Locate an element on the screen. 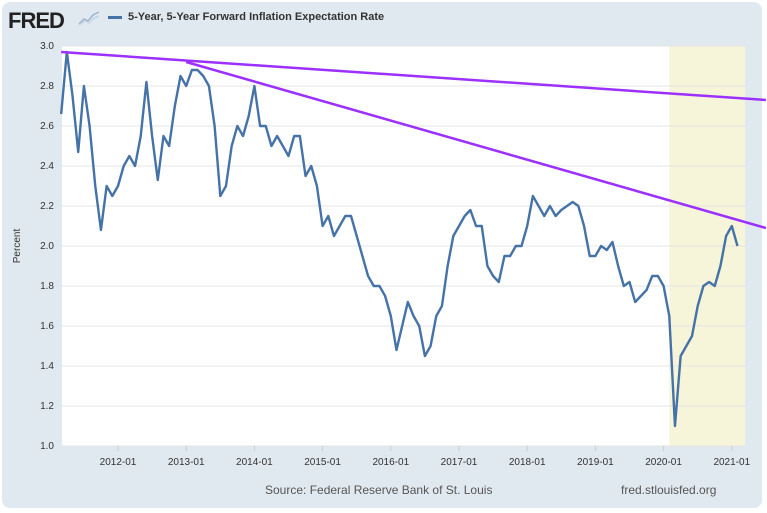 The height and width of the screenshot is (513, 767). x-tick-label: 2020-01 is located at coordinates (663, 462).